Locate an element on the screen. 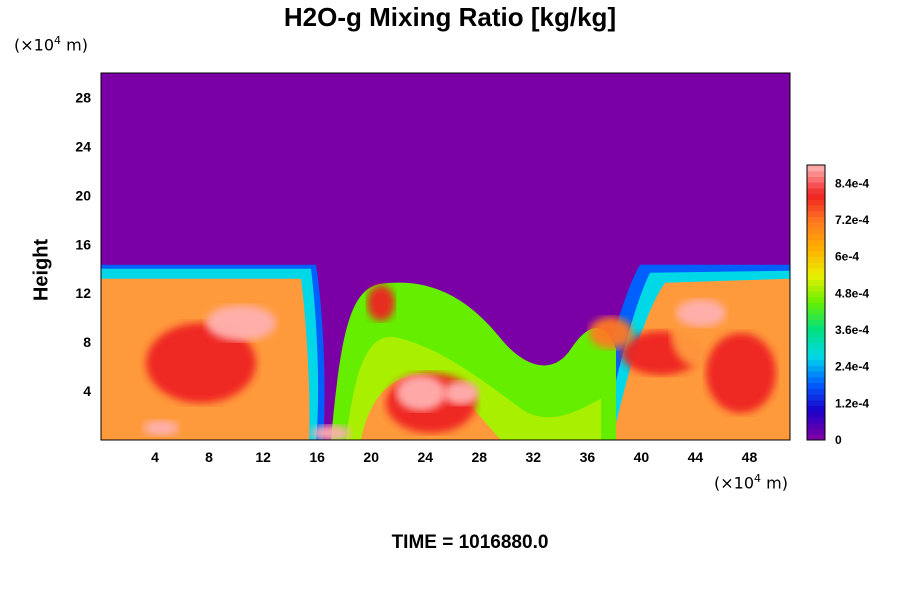 Image resolution: width=900 pixels, height=600 pixels. y-tick-label: 4 is located at coordinates (87, 391).